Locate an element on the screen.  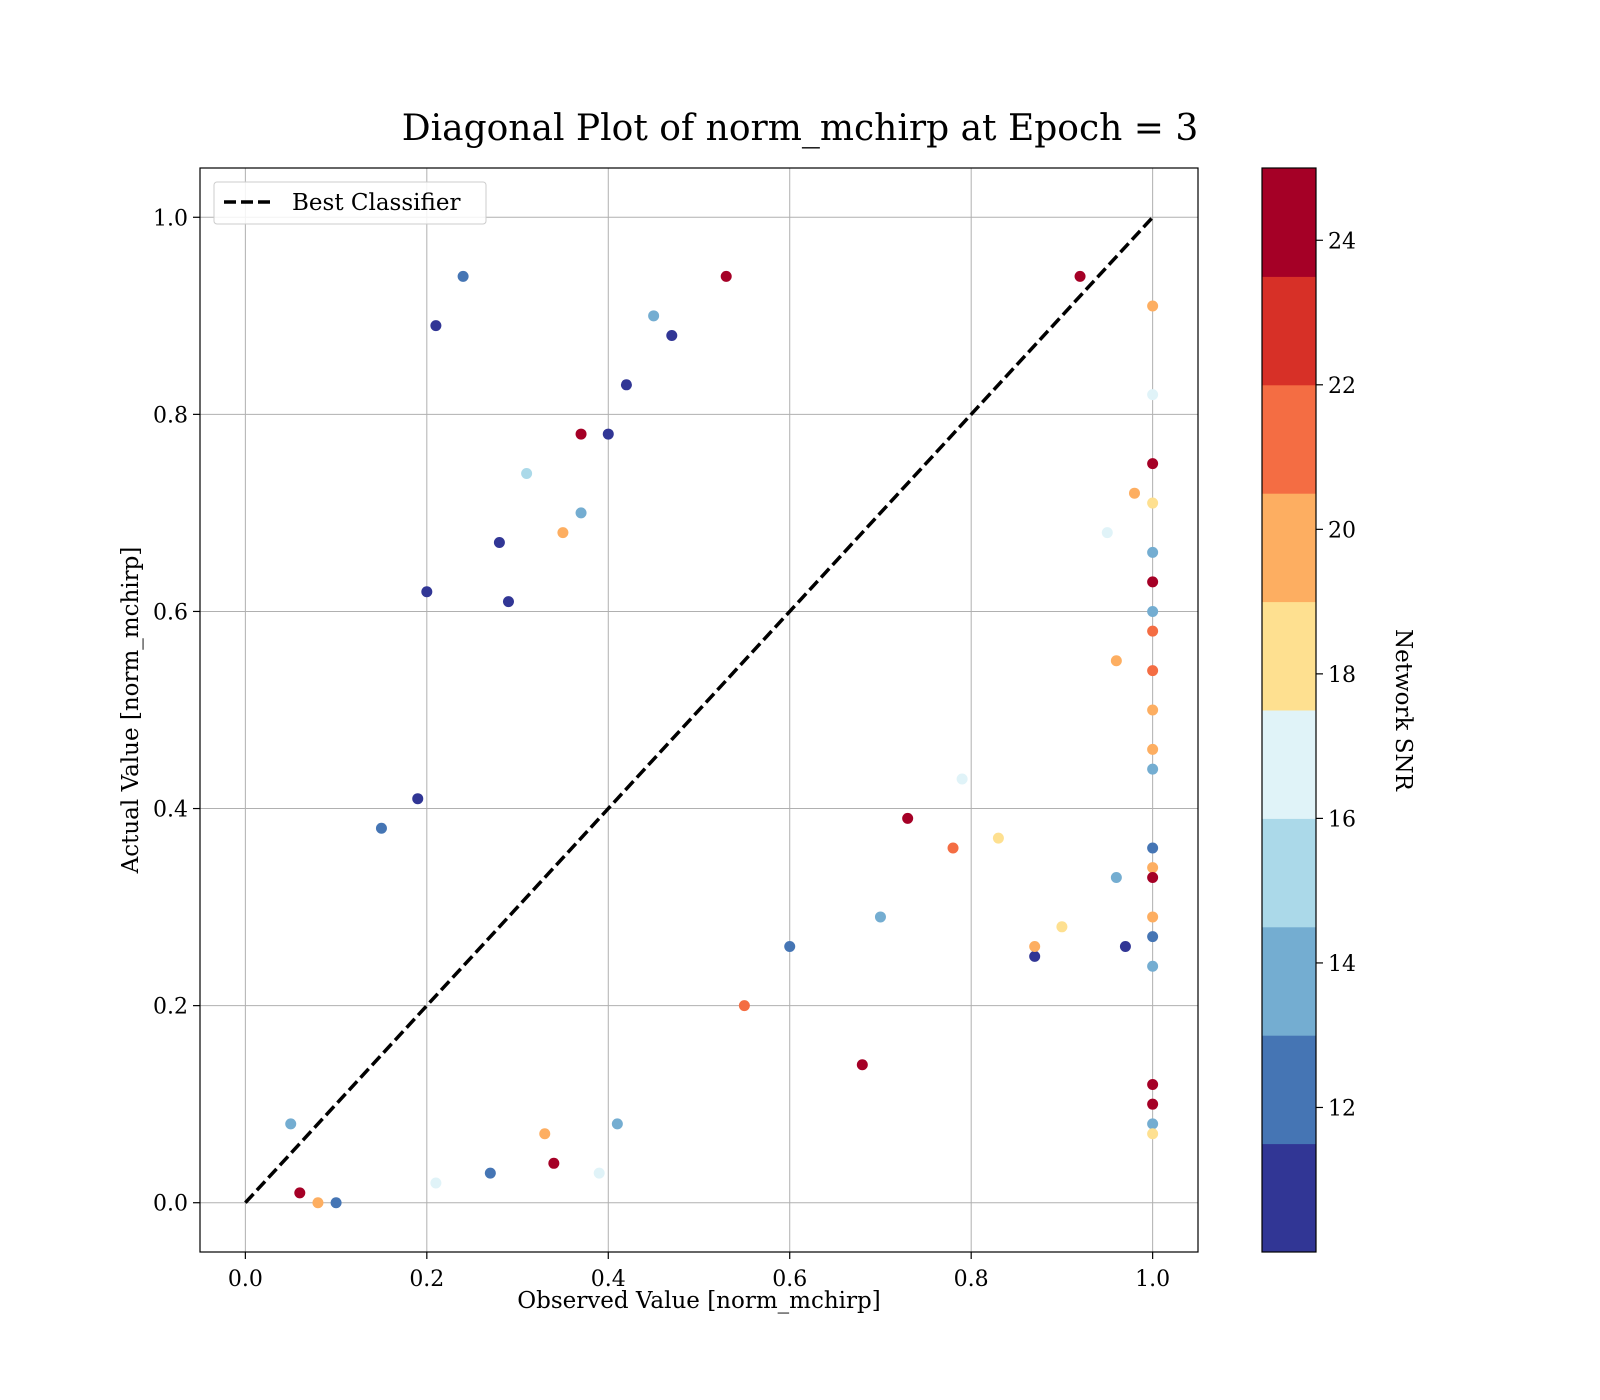
y-tick-label: 0.6 is located at coordinates (170, 612).